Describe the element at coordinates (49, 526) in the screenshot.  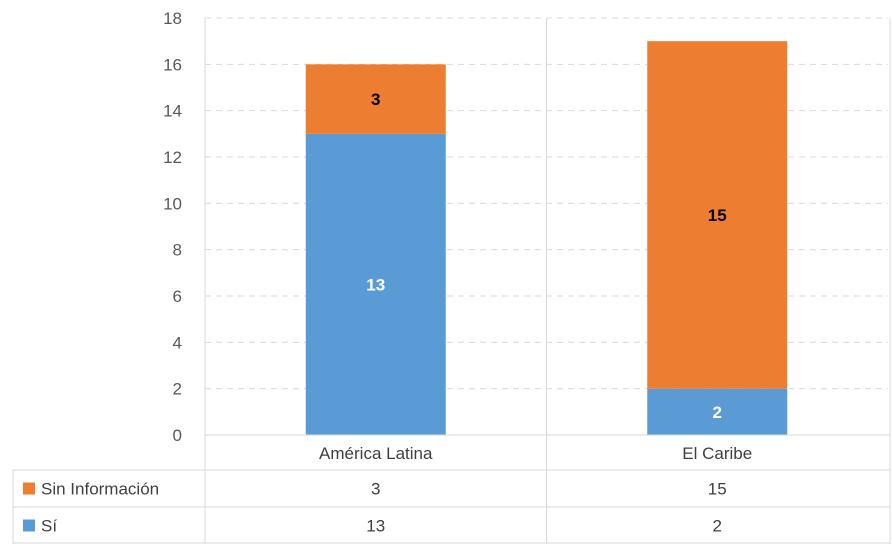
I see `legend-series-name: Sí` at that location.